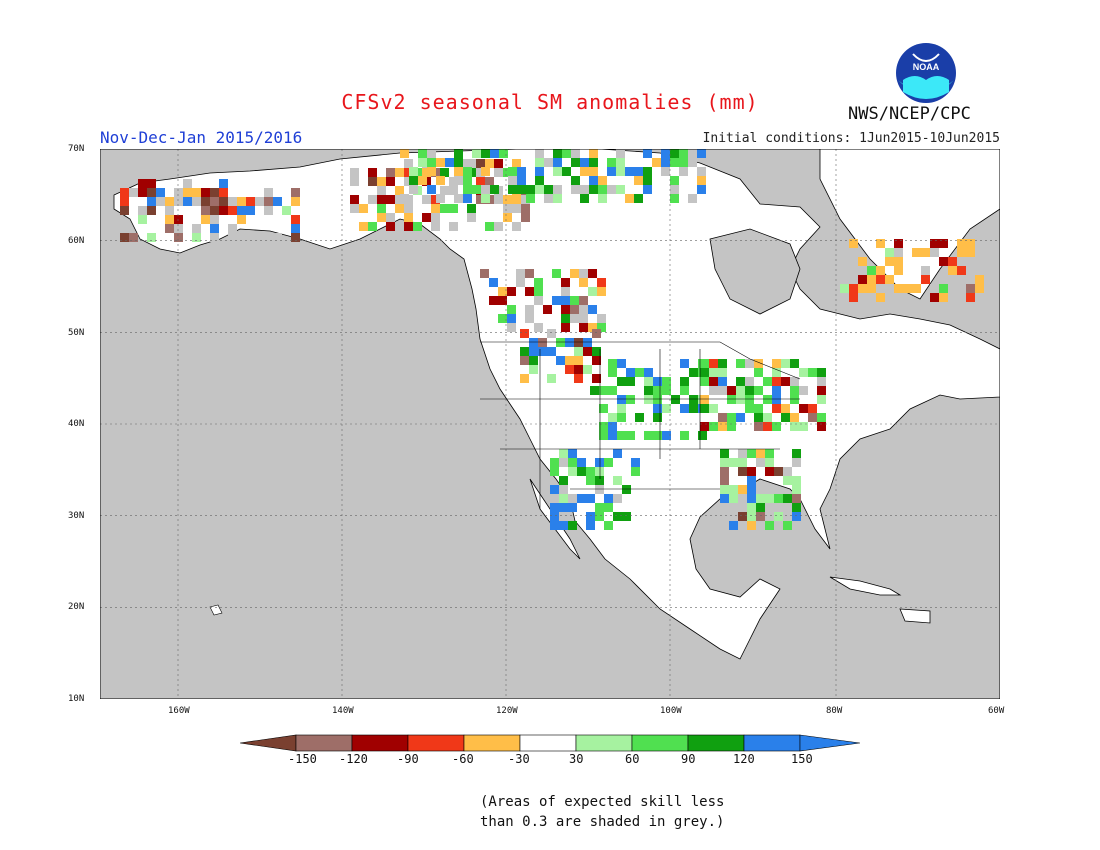 The image size is (1100, 850). What do you see at coordinates (201, 137) in the screenshot?
I see `forecast-period: Nov-Dec-Jan 2015/2016` at bounding box center [201, 137].